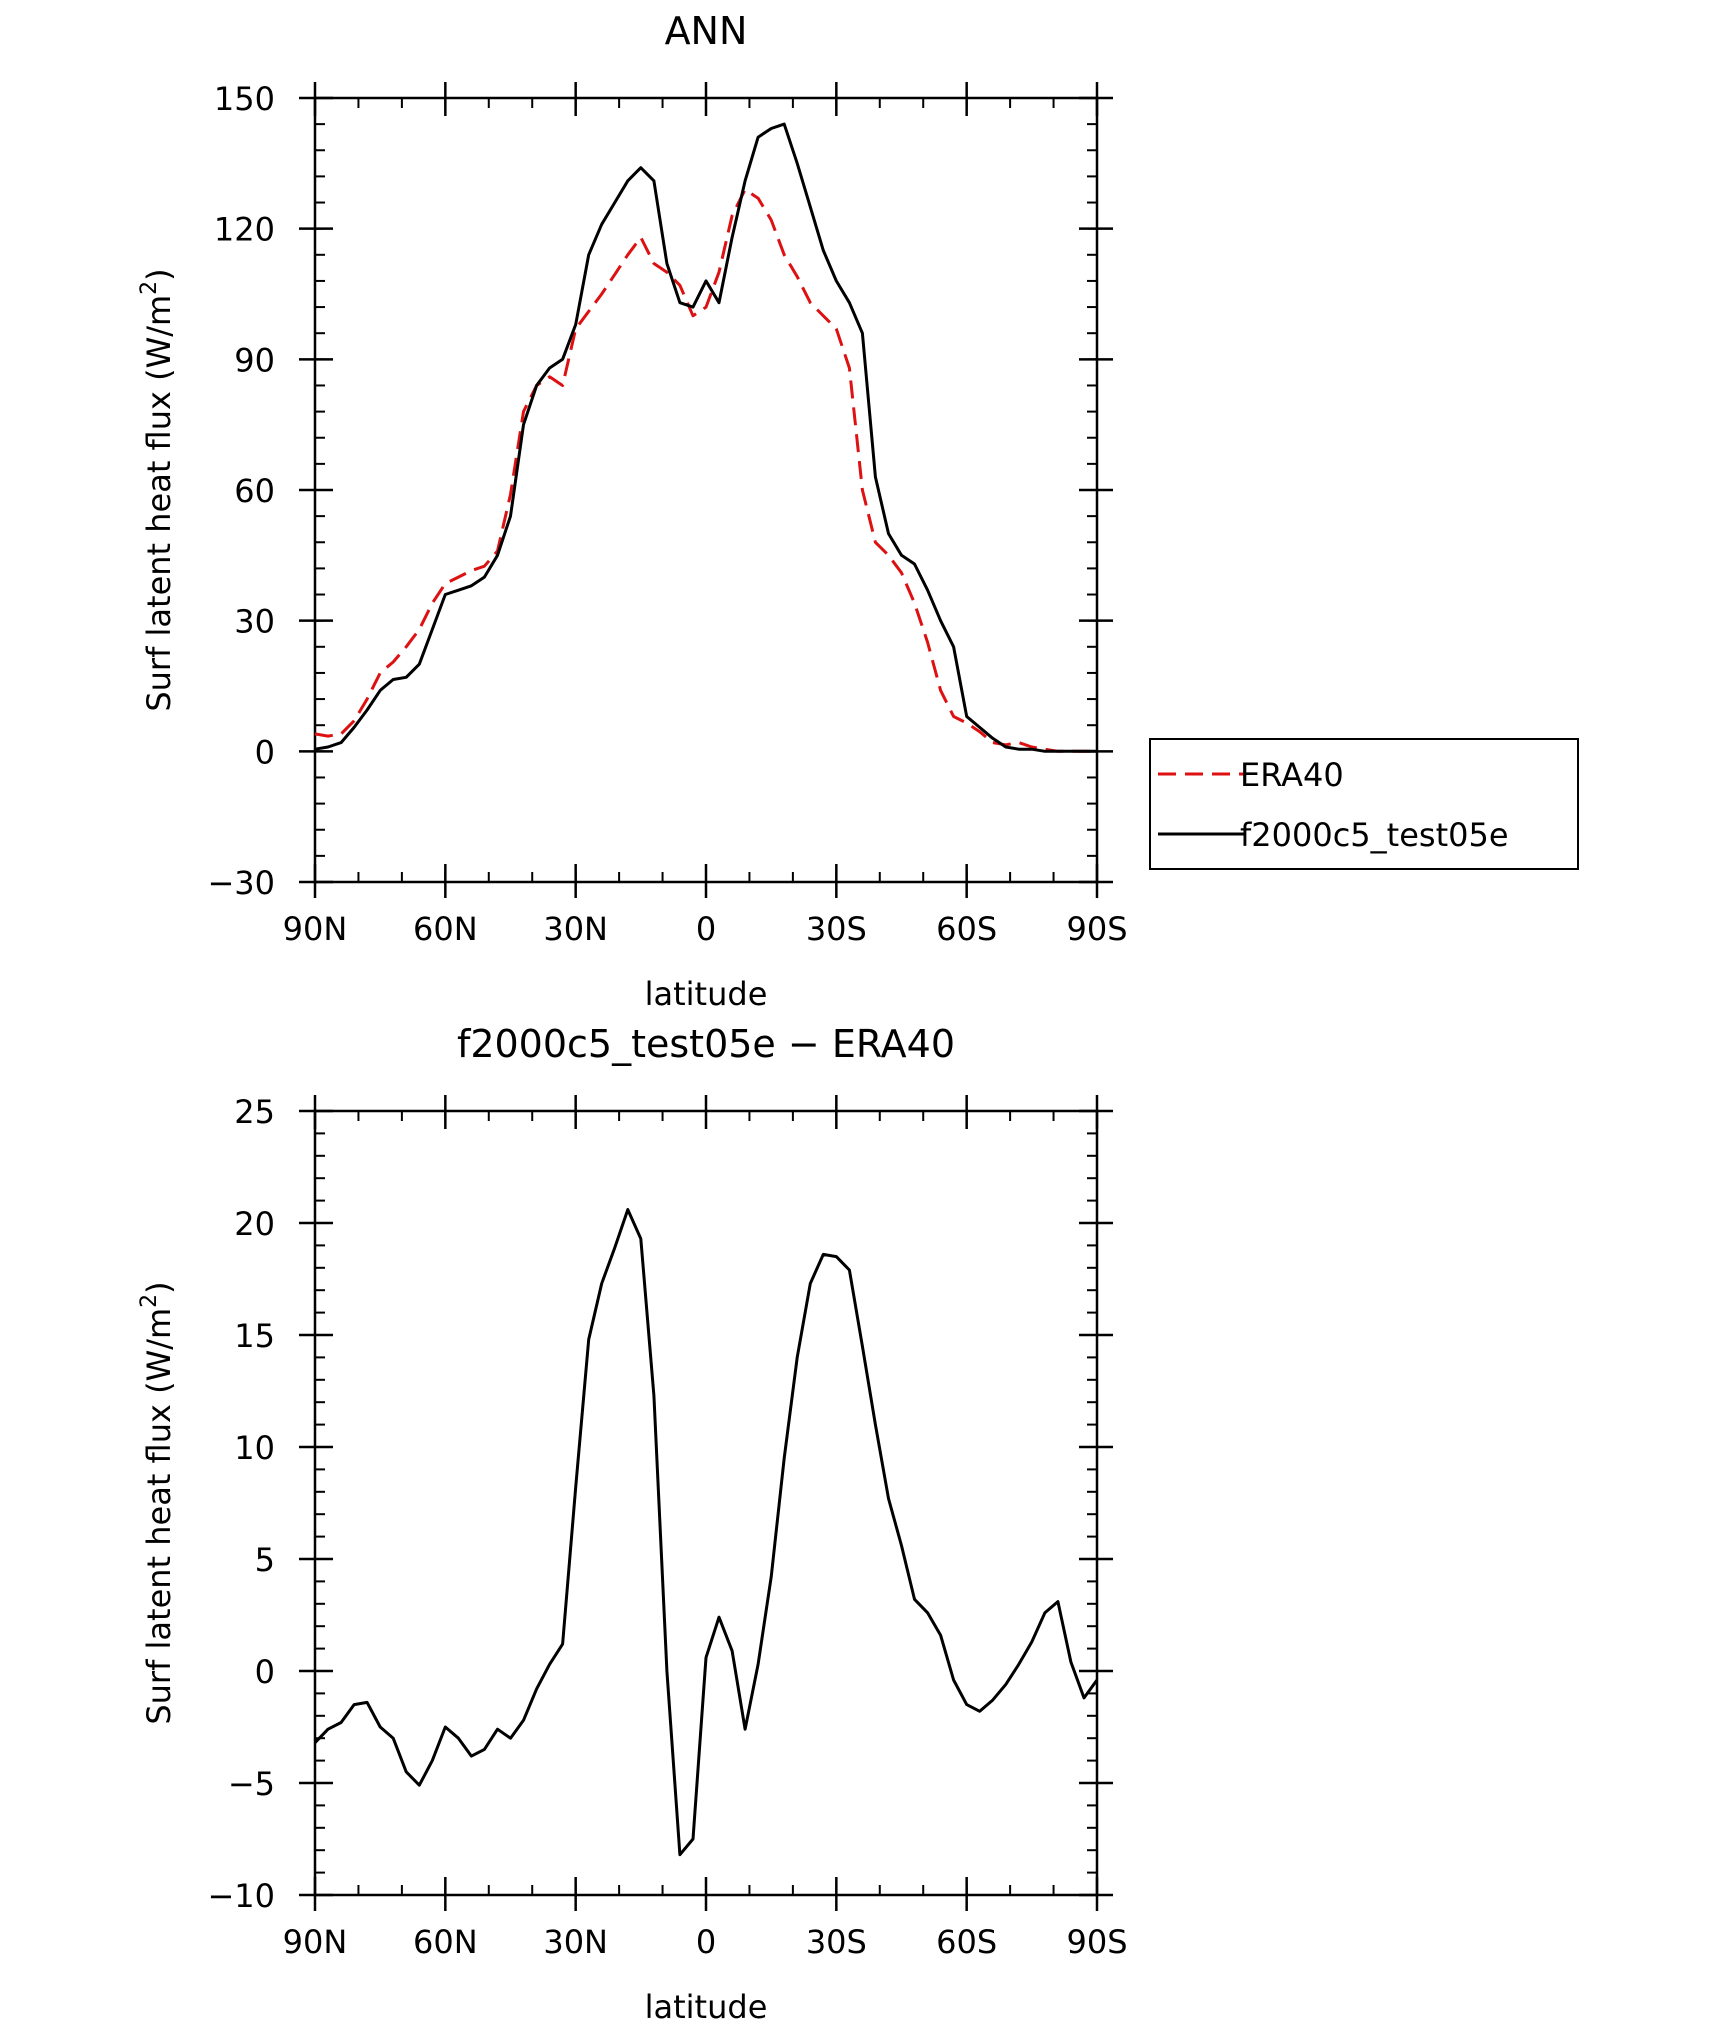 The width and height of the screenshot is (1710, 2021). Describe the element at coordinates (254, 1336) in the screenshot. I see `y-tick-label: 15` at that location.